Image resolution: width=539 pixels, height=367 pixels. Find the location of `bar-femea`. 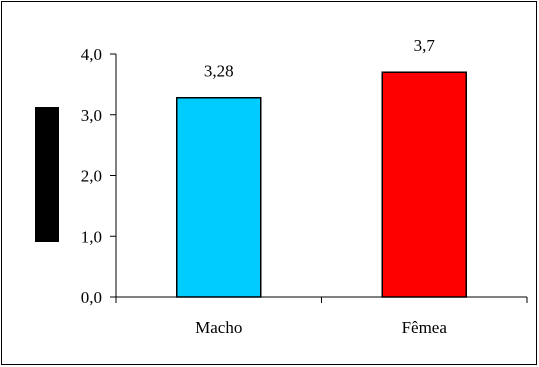

bar-femea is located at coordinates (424, 184).